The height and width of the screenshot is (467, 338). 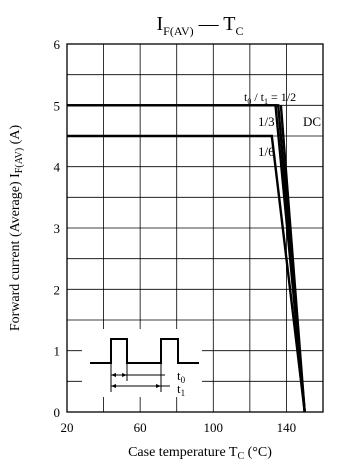 What do you see at coordinates (287, 427) in the screenshot?
I see `x-tick-label: 140` at bounding box center [287, 427].